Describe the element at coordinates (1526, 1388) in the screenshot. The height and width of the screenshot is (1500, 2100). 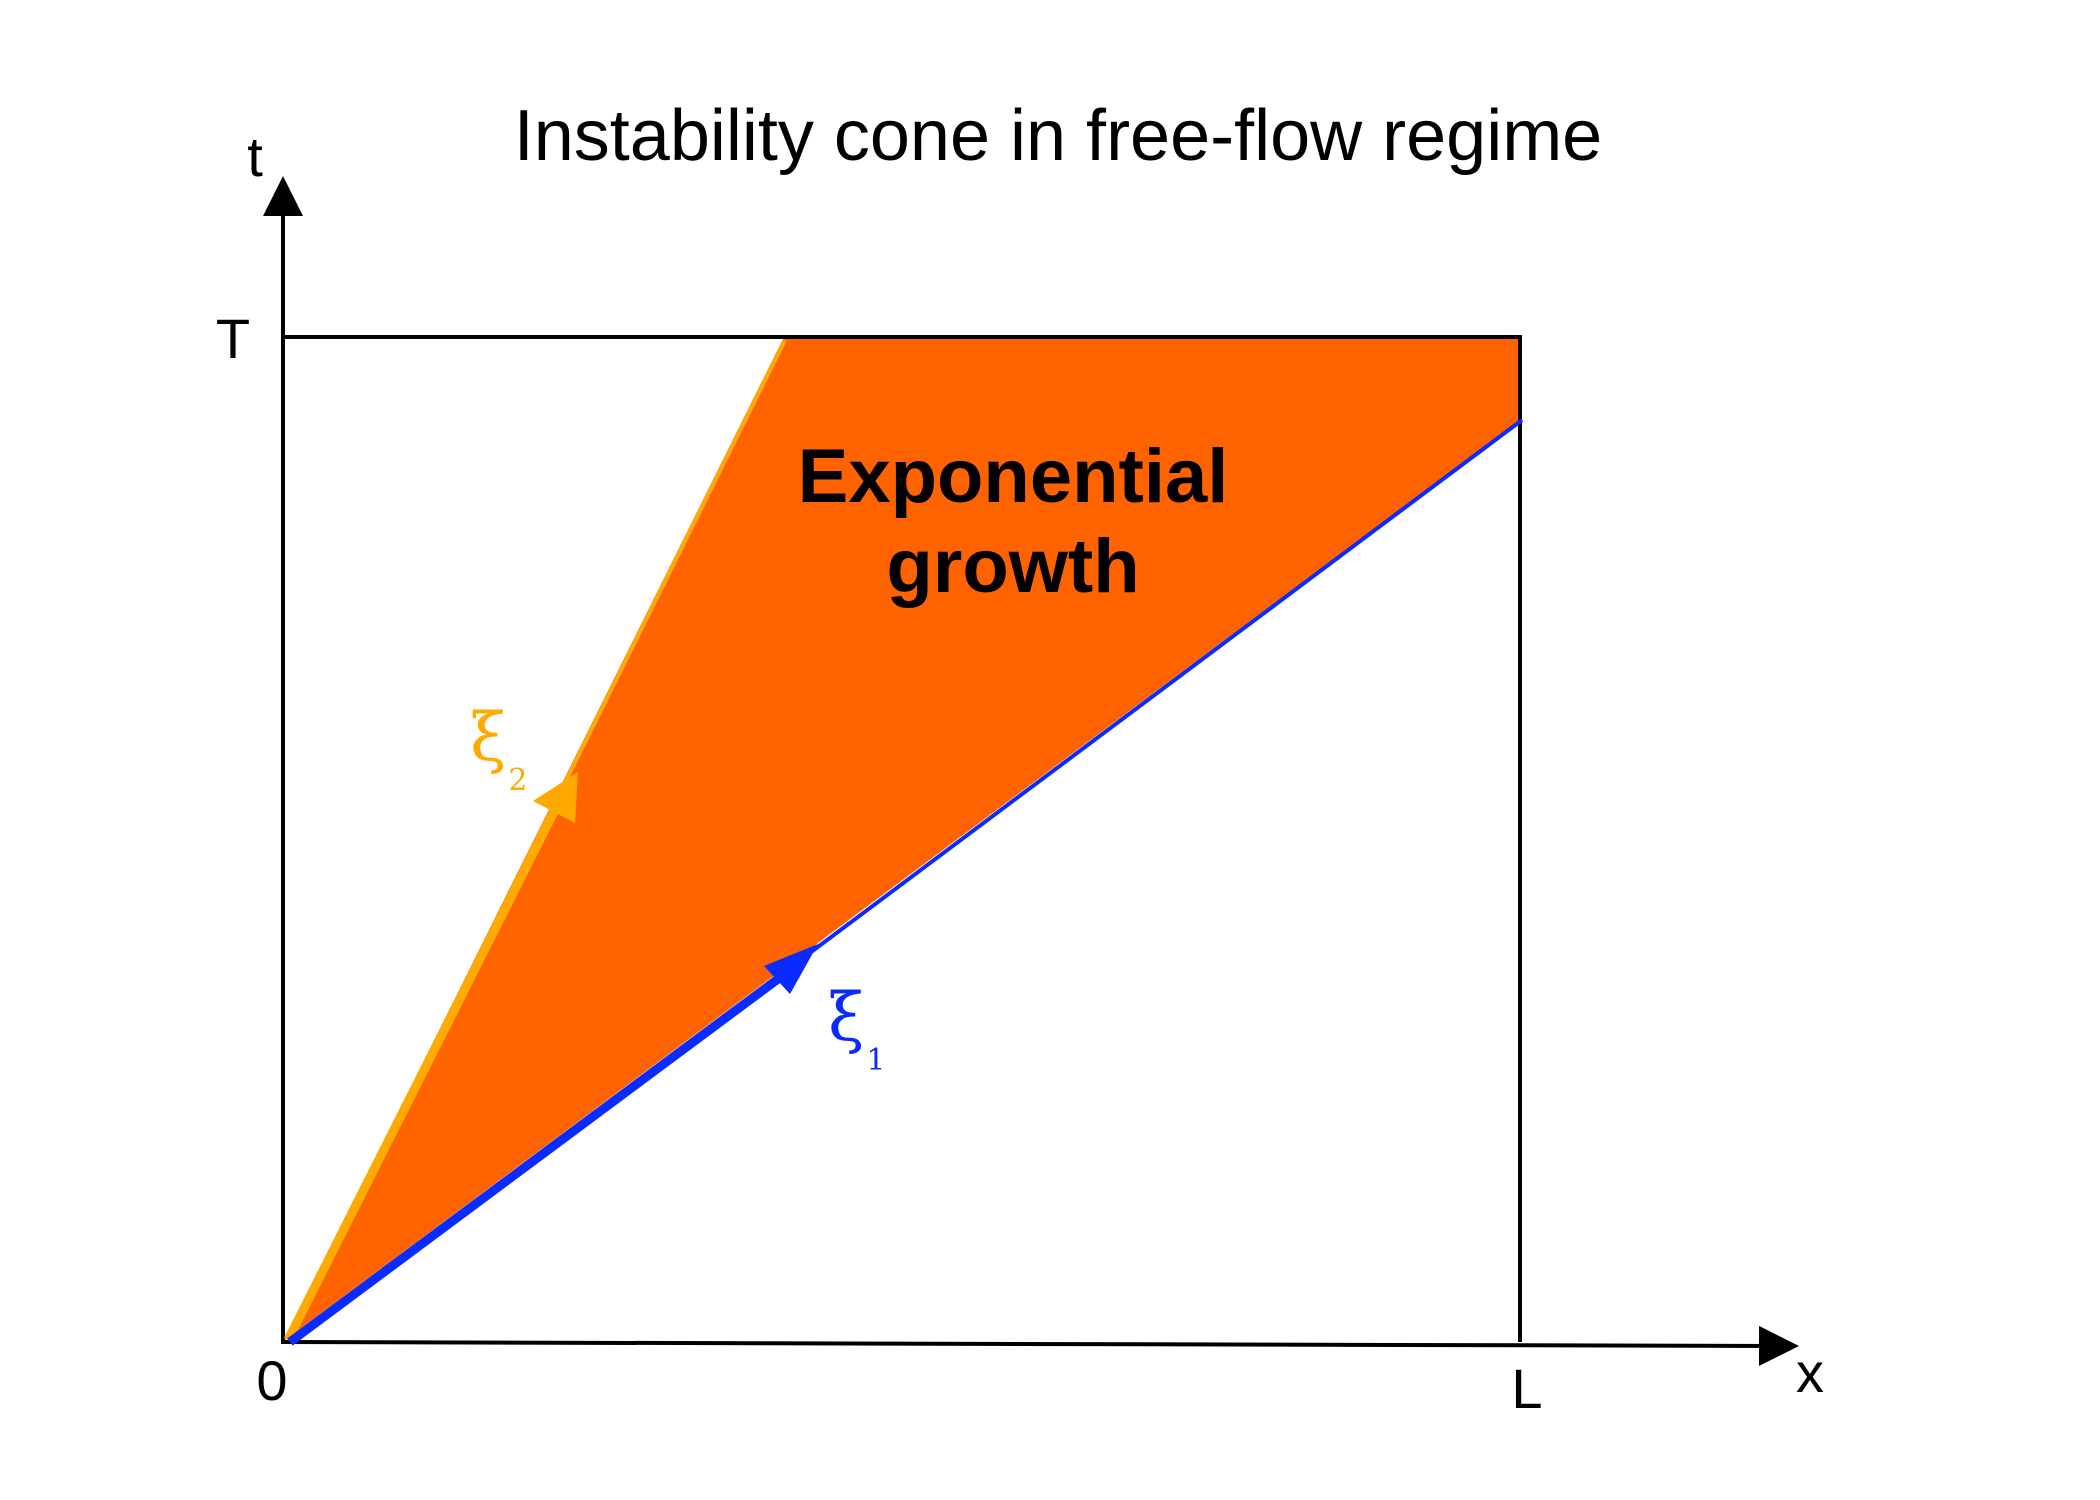
I see `x-max-label: L` at that location.